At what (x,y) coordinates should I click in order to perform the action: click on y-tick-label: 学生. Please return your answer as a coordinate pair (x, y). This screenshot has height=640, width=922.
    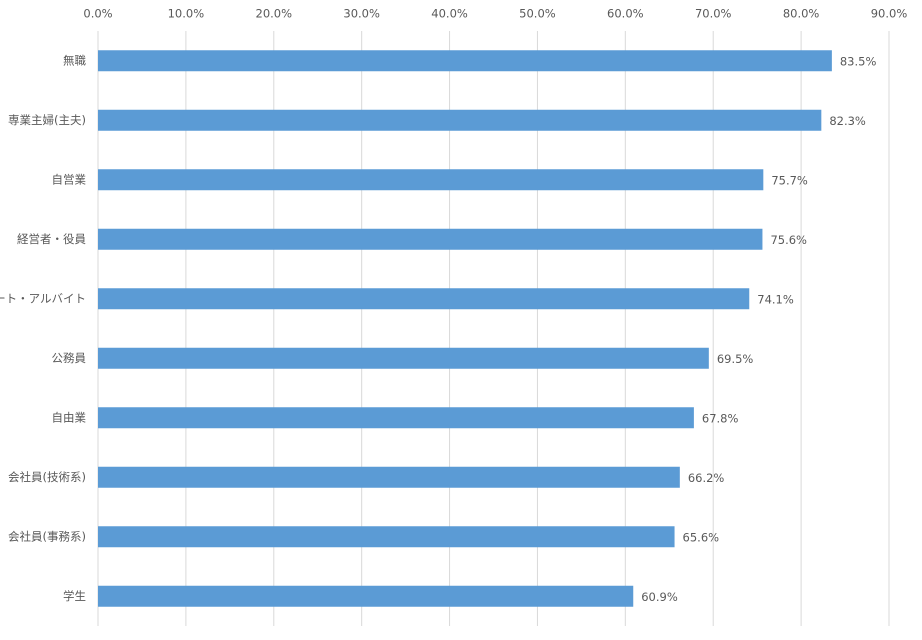
    Looking at the image, I should click on (74, 596).